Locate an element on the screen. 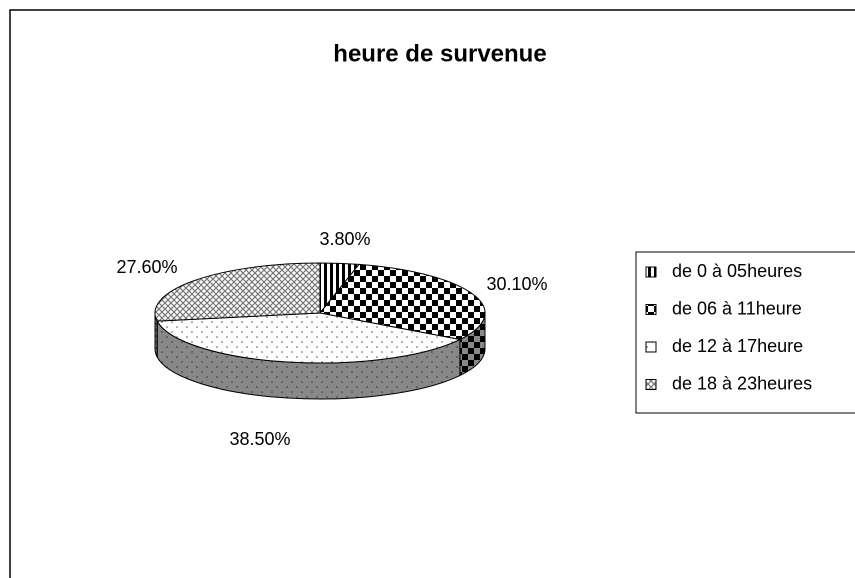 Image resolution: width=855 pixels, height=578 pixels. data-label: 3.80% is located at coordinates (344, 239).